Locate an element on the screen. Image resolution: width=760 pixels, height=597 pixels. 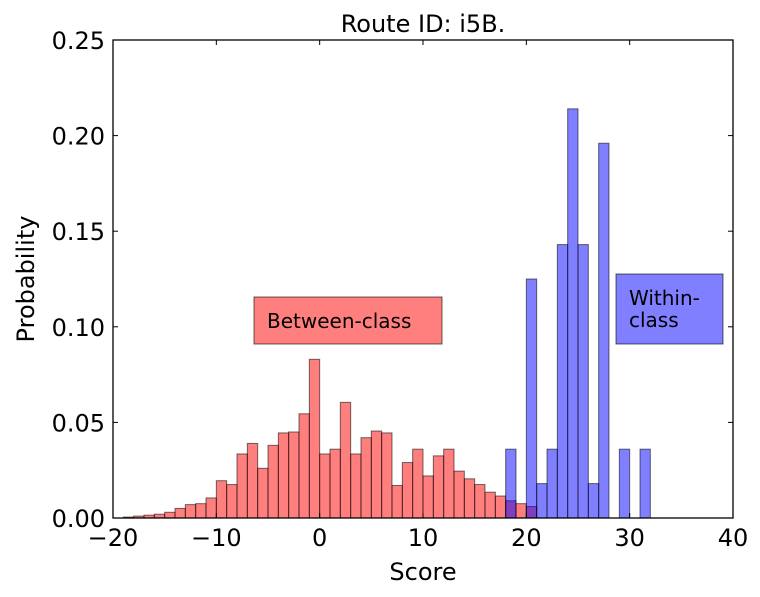
x-tick-label-2: 0 is located at coordinates (319, 538).